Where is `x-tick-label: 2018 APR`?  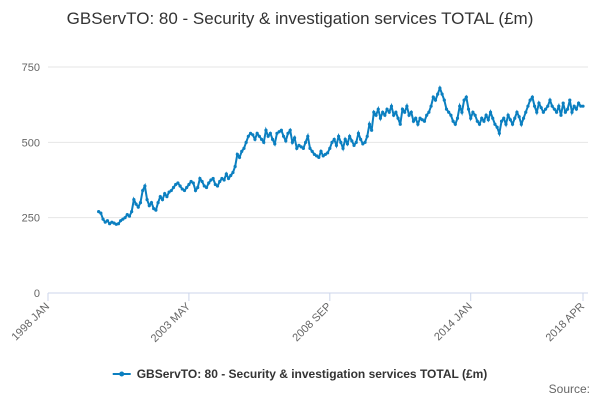 x-tick-label: 2018 APR is located at coordinates (566, 323).